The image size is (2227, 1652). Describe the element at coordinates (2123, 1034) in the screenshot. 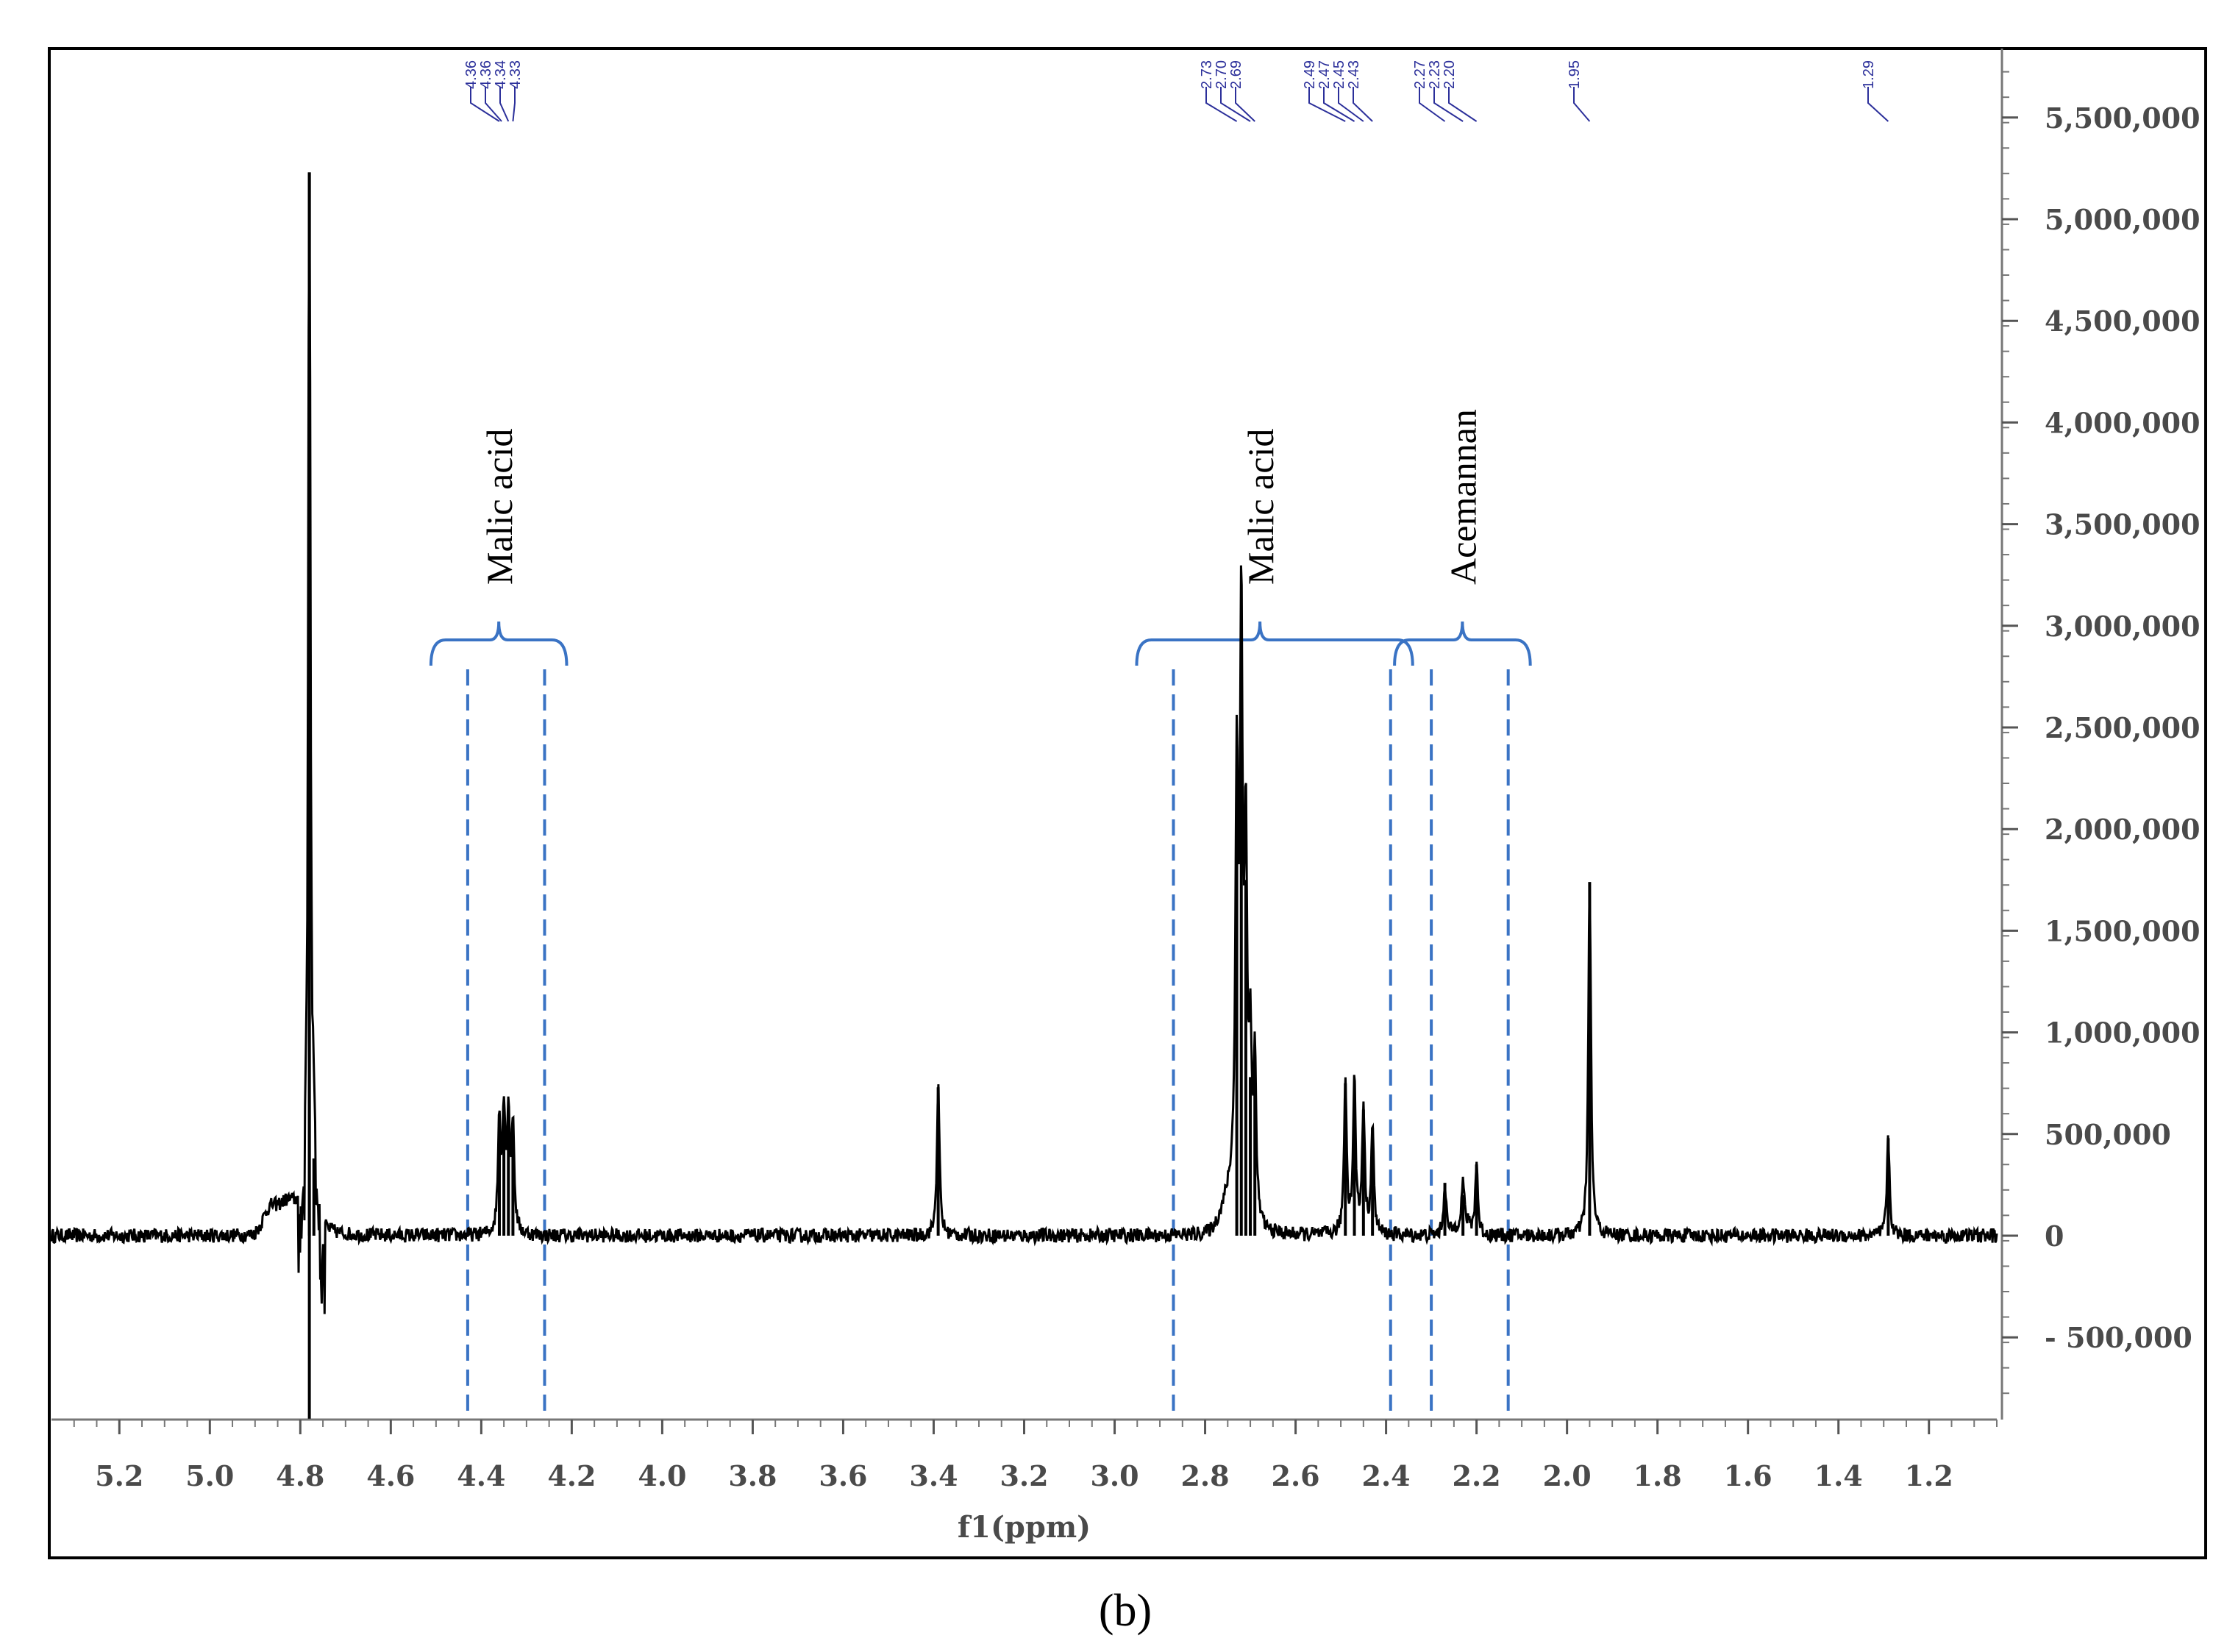

I see `y-tick-label: 1,000,000` at that location.